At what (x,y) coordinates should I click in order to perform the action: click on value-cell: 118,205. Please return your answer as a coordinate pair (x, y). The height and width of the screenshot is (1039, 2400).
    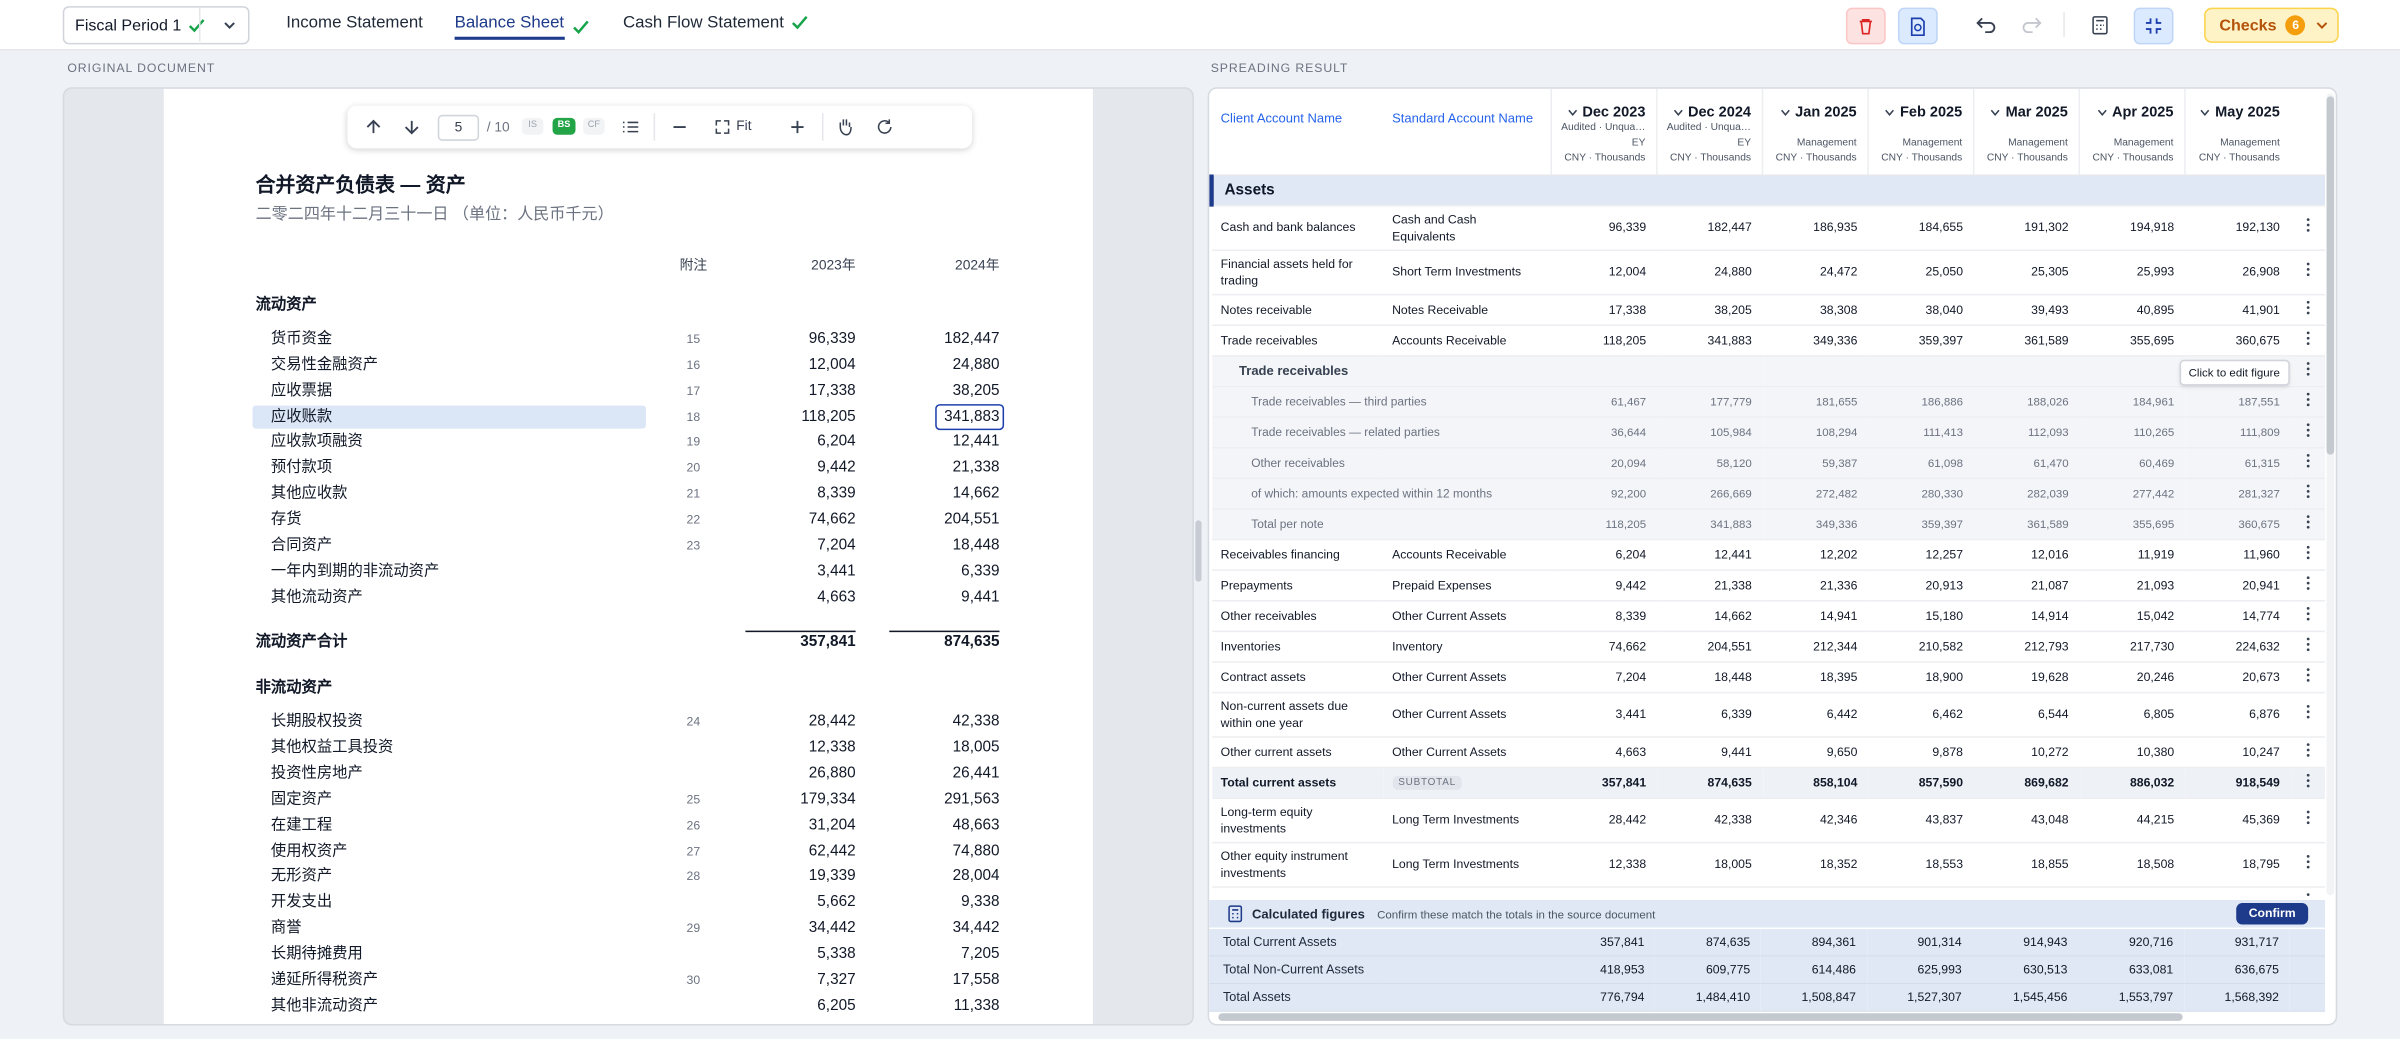
    Looking at the image, I should click on (1604, 524).